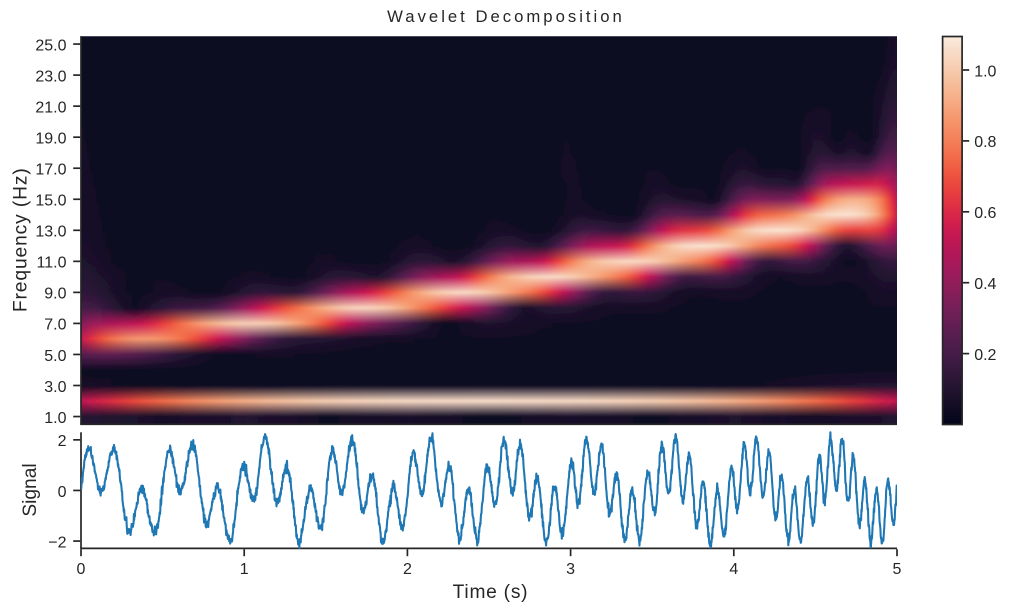 Image resolution: width=1009 pixels, height=611 pixels. Describe the element at coordinates (985, 213) in the screenshot. I see `svg-text: 0.6` at that location.